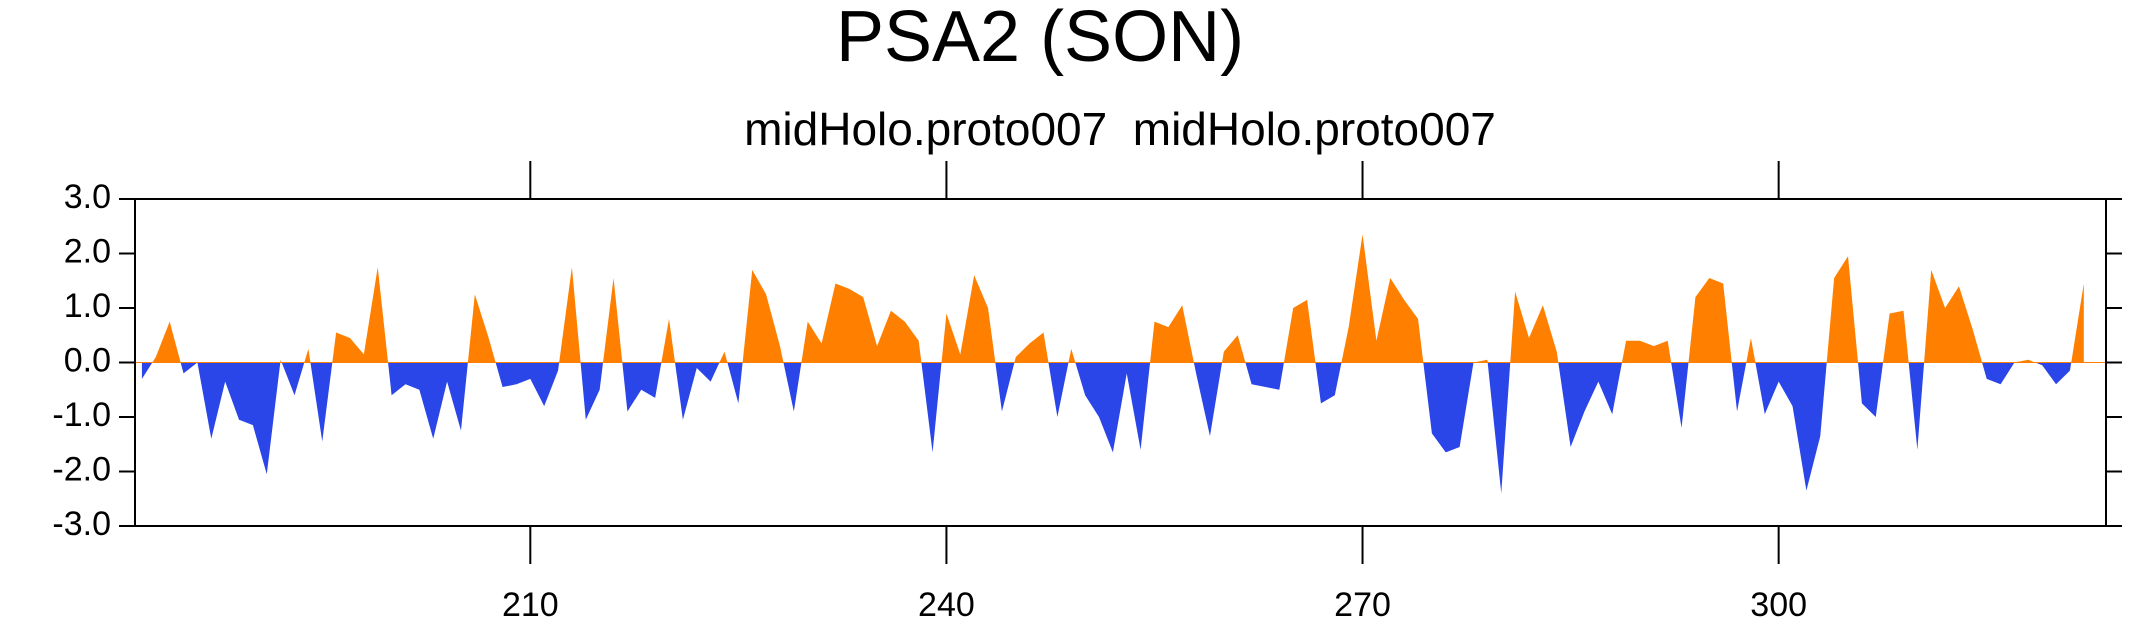 This screenshot has width=2151, height=628. What do you see at coordinates (530, 605) in the screenshot?
I see `x-tick-label: 210` at bounding box center [530, 605].